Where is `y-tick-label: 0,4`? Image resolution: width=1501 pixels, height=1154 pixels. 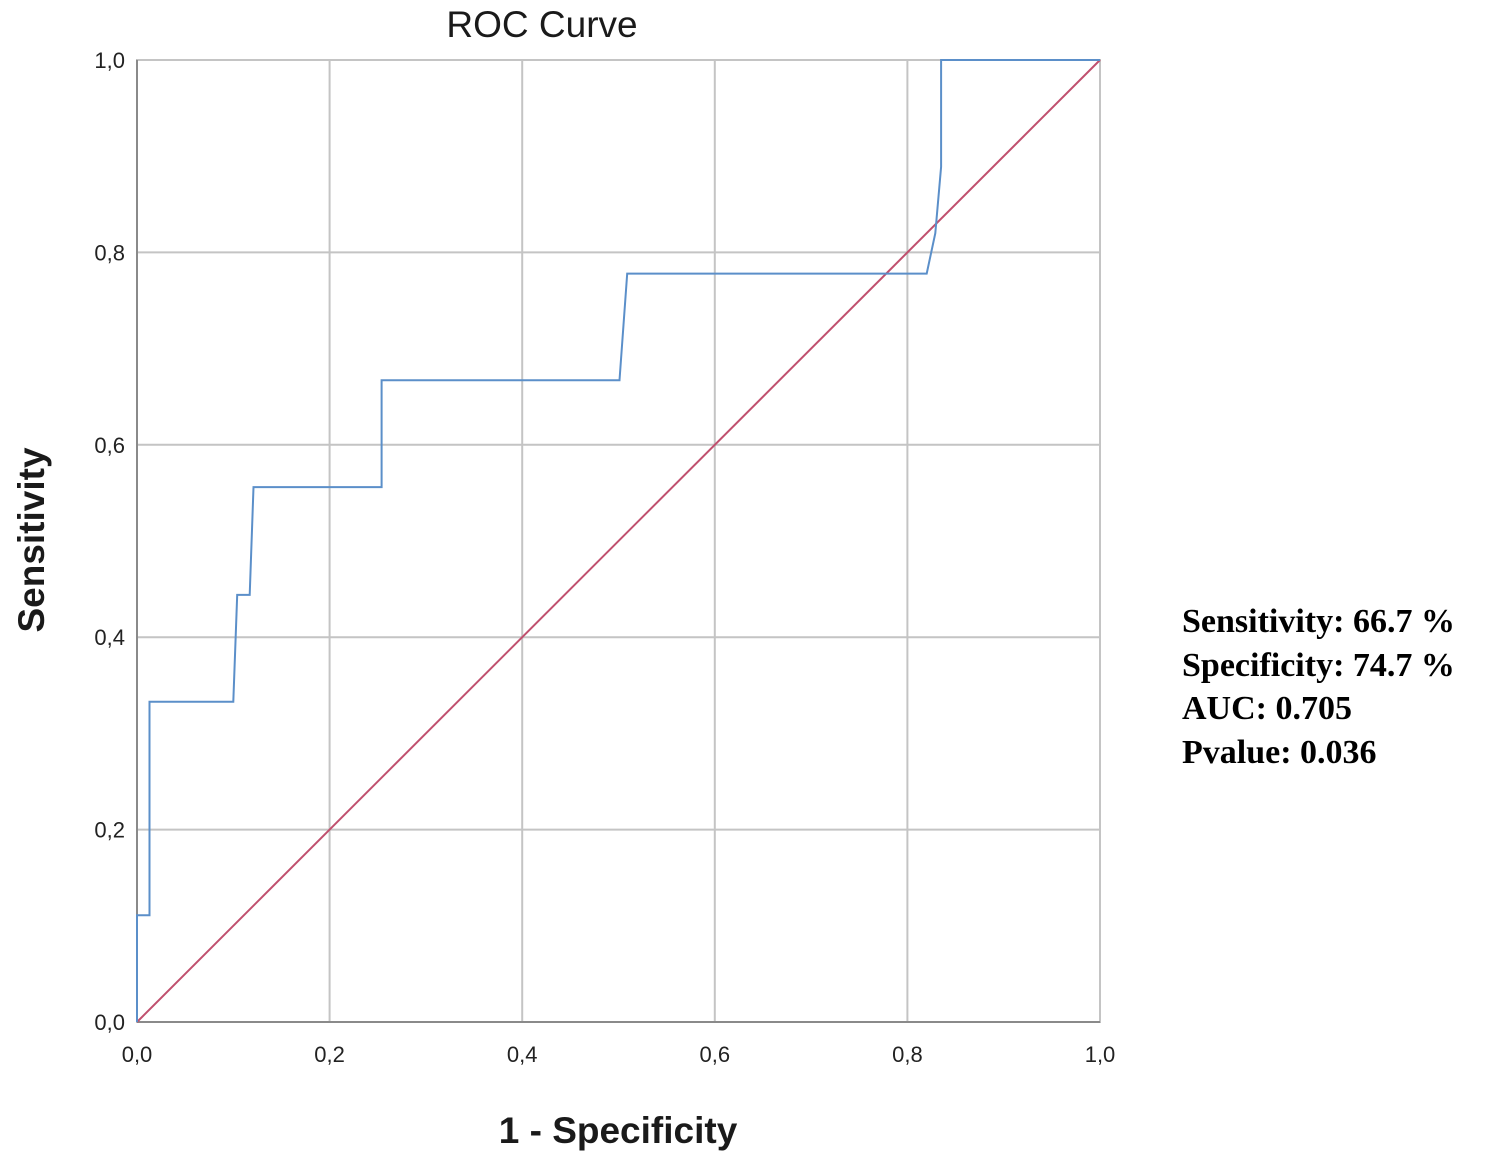 y-tick-label: 0,4 is located at coordinates (109, 637).